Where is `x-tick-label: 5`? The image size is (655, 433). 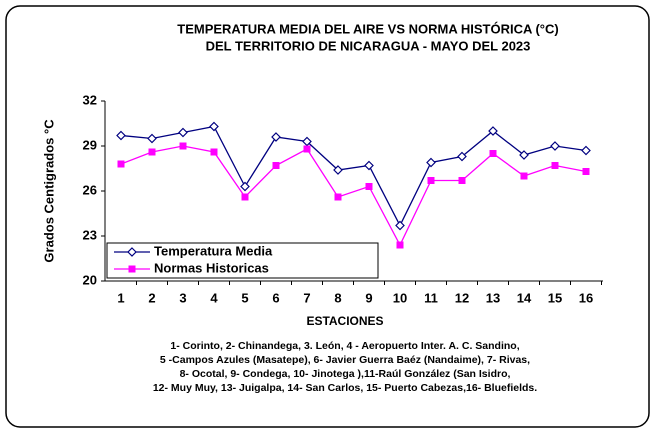
x-tick-label: 5 is located at coordinates (244, 297).